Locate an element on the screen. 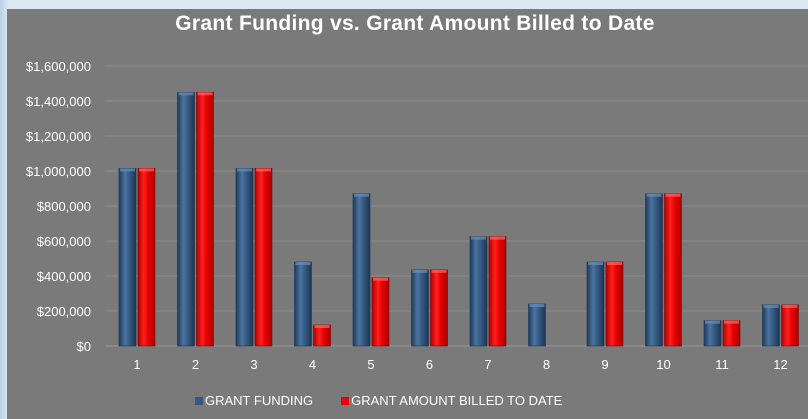  x-tick-label: 12 is located at coordinates (780, 364).